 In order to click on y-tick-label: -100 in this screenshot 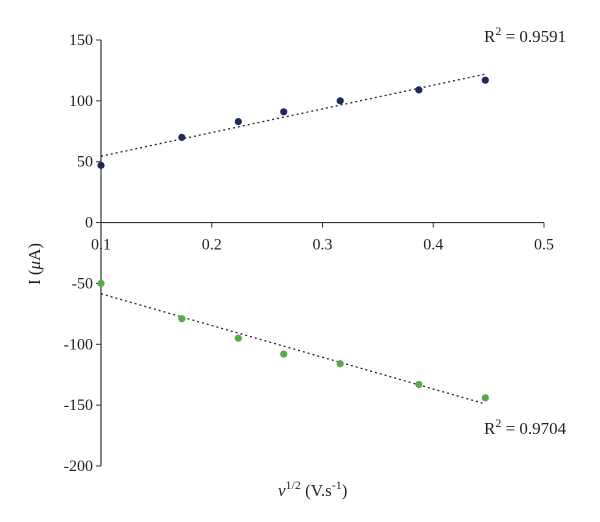, I will do `click(78, 344)`.